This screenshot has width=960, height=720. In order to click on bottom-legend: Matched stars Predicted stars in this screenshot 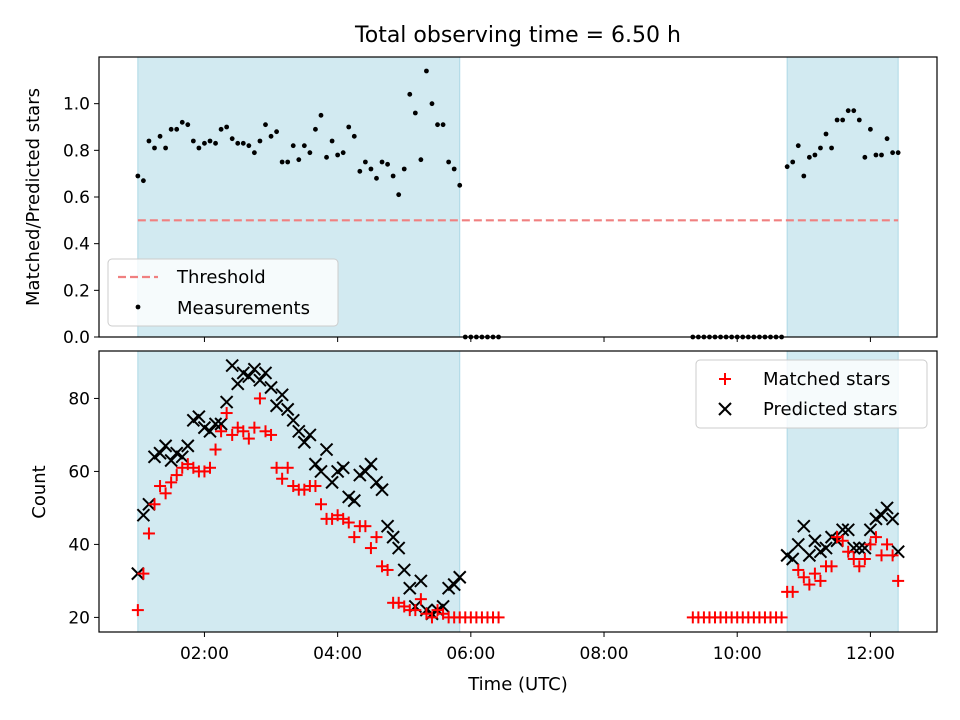, I will do `click(811, 394)`.